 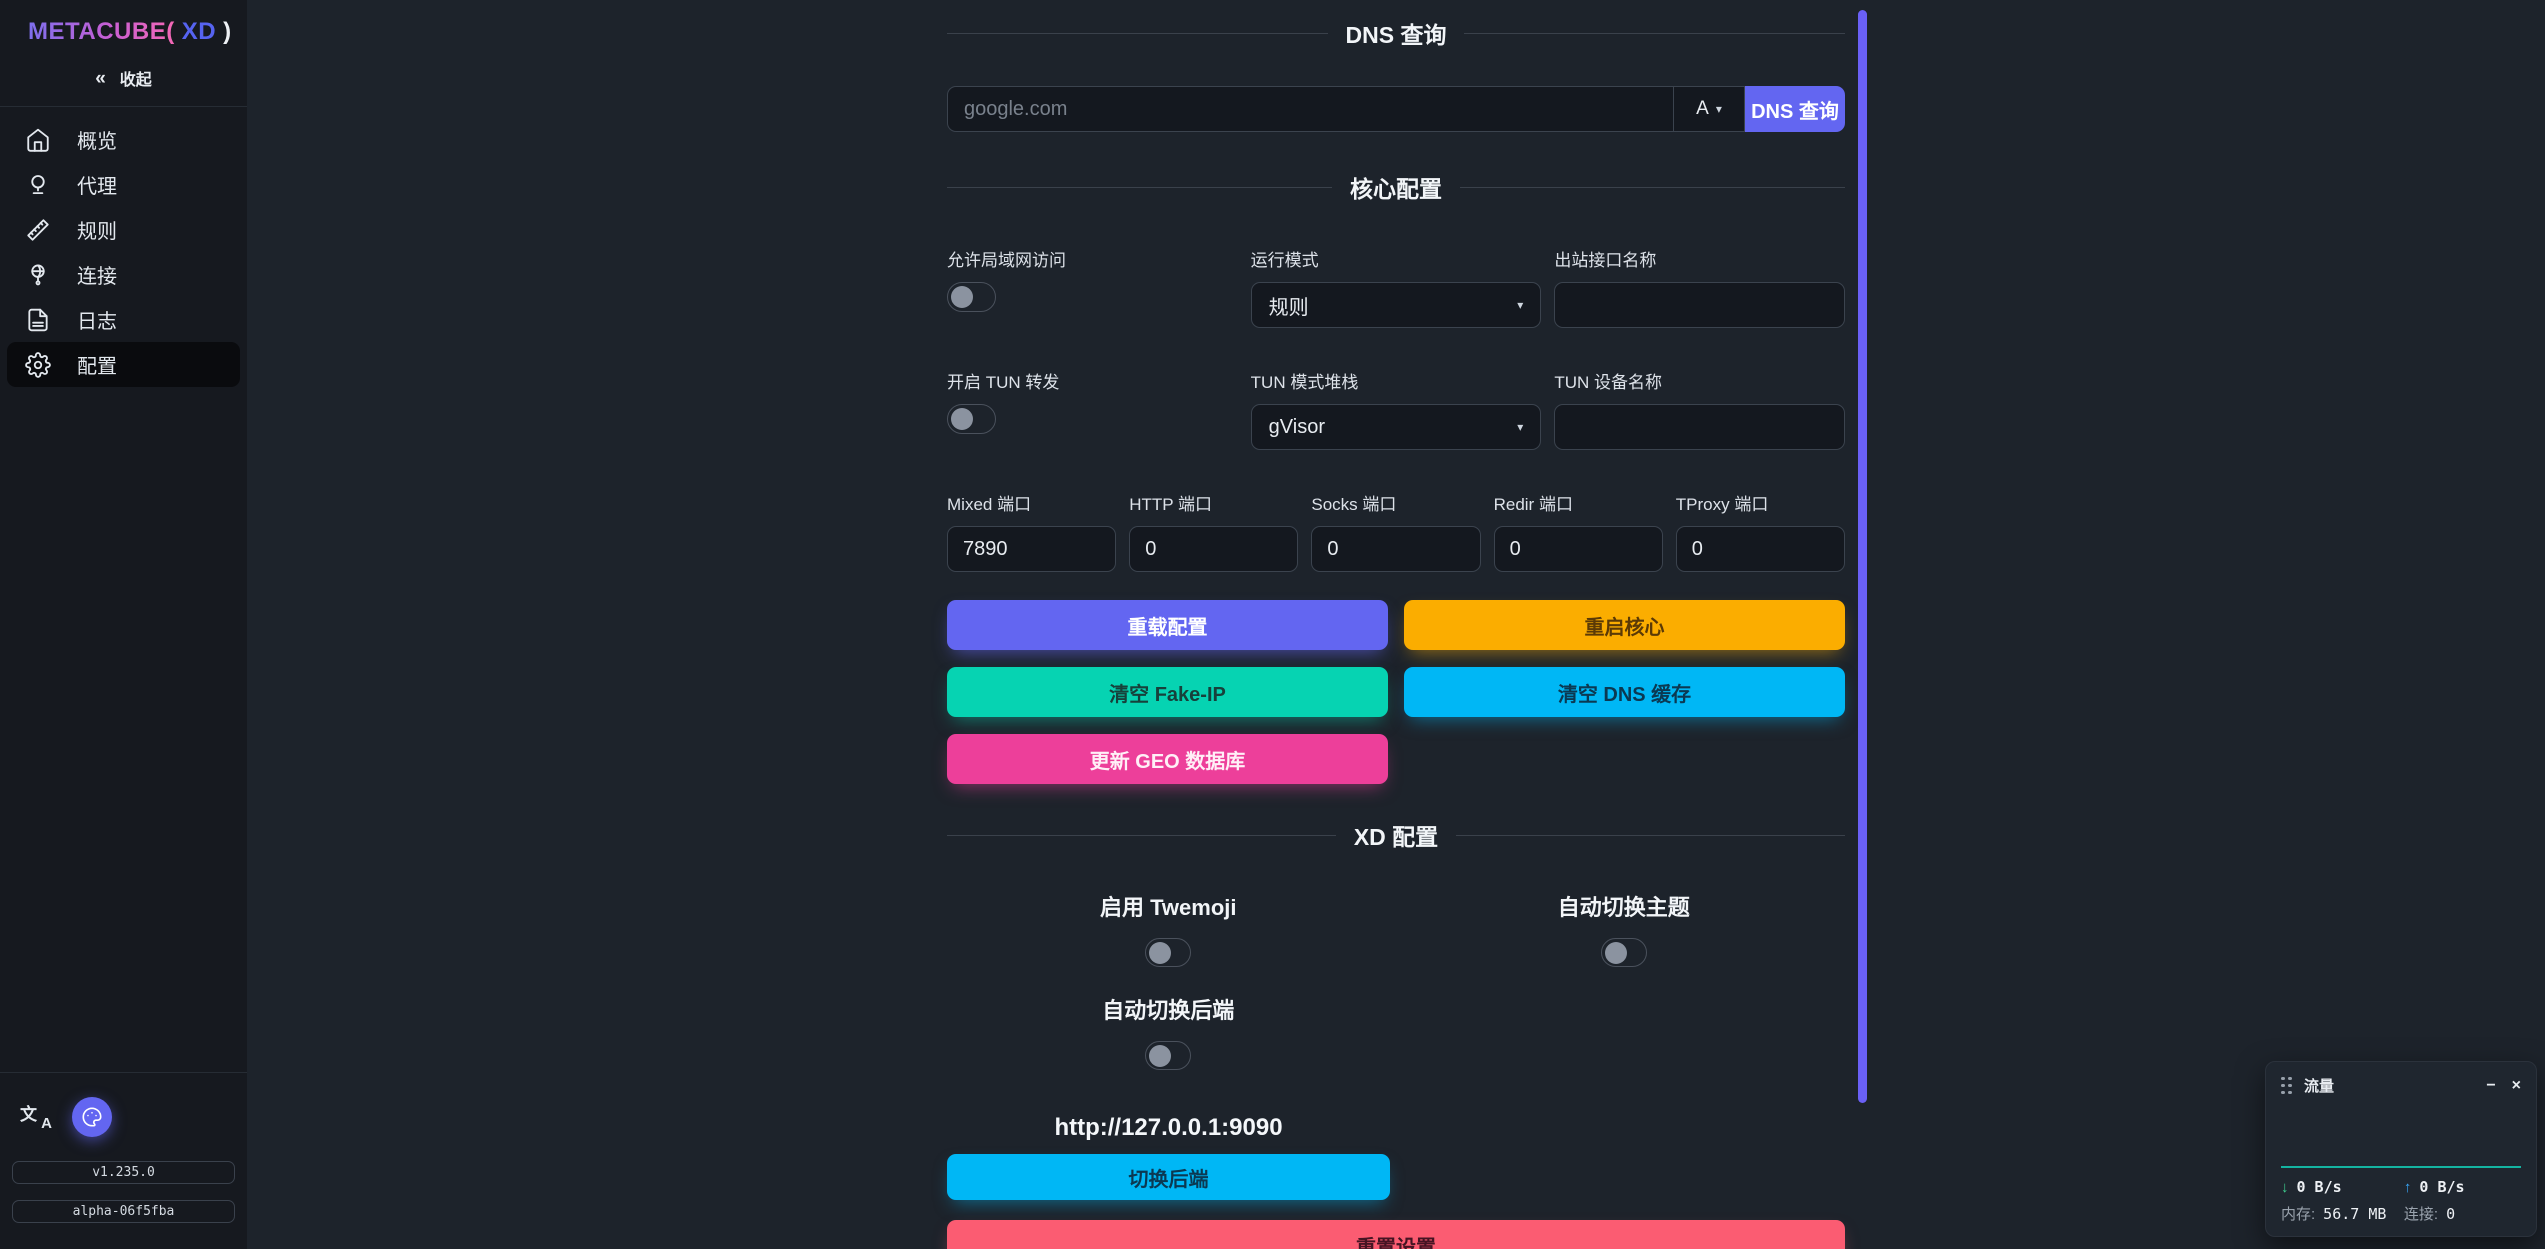 I want to click on mixed-port-label: Mixed 端口, so click(x=989, y=504).